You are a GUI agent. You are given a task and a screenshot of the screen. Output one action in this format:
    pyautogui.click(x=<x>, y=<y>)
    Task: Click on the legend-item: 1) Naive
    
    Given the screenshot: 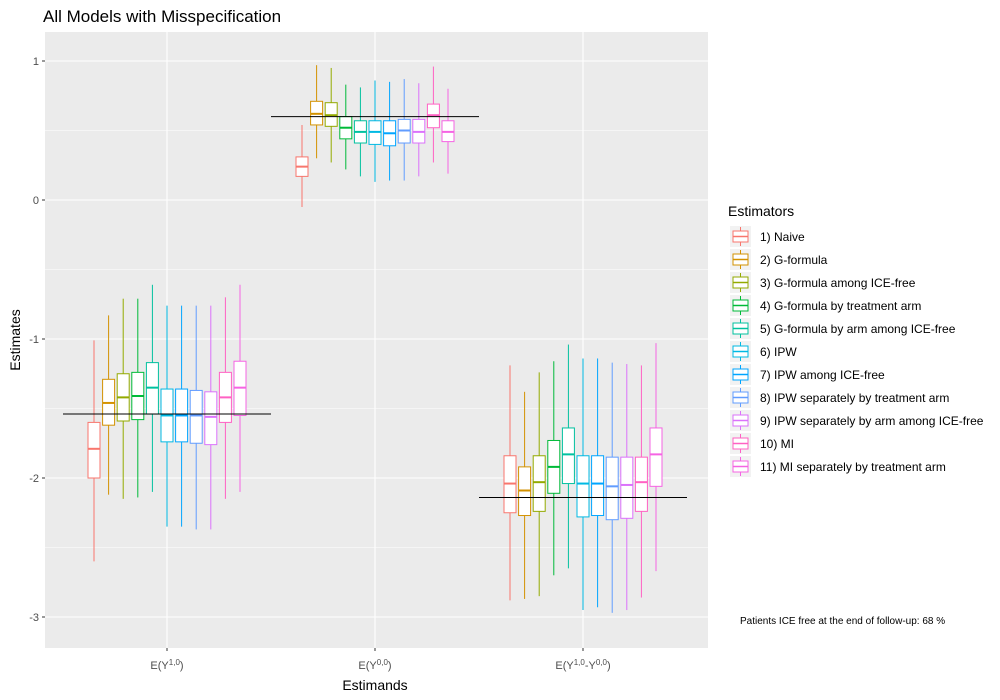 What is the action you would take?
    pyautogui.click(x=767, y=236)
    